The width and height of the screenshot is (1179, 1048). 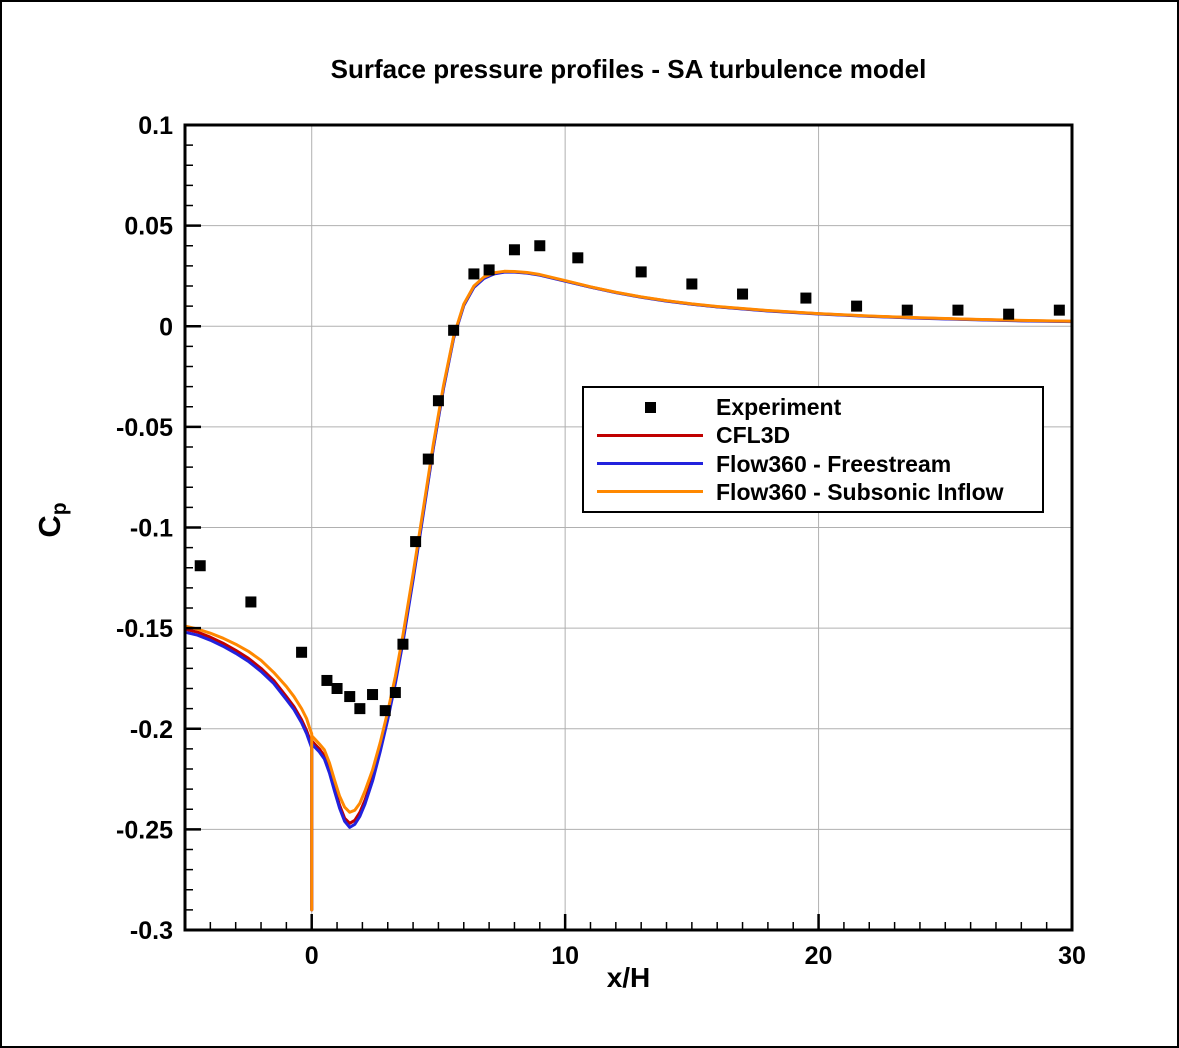 I want to click on y-axis-label-main: C, so click(x=49, y=526).